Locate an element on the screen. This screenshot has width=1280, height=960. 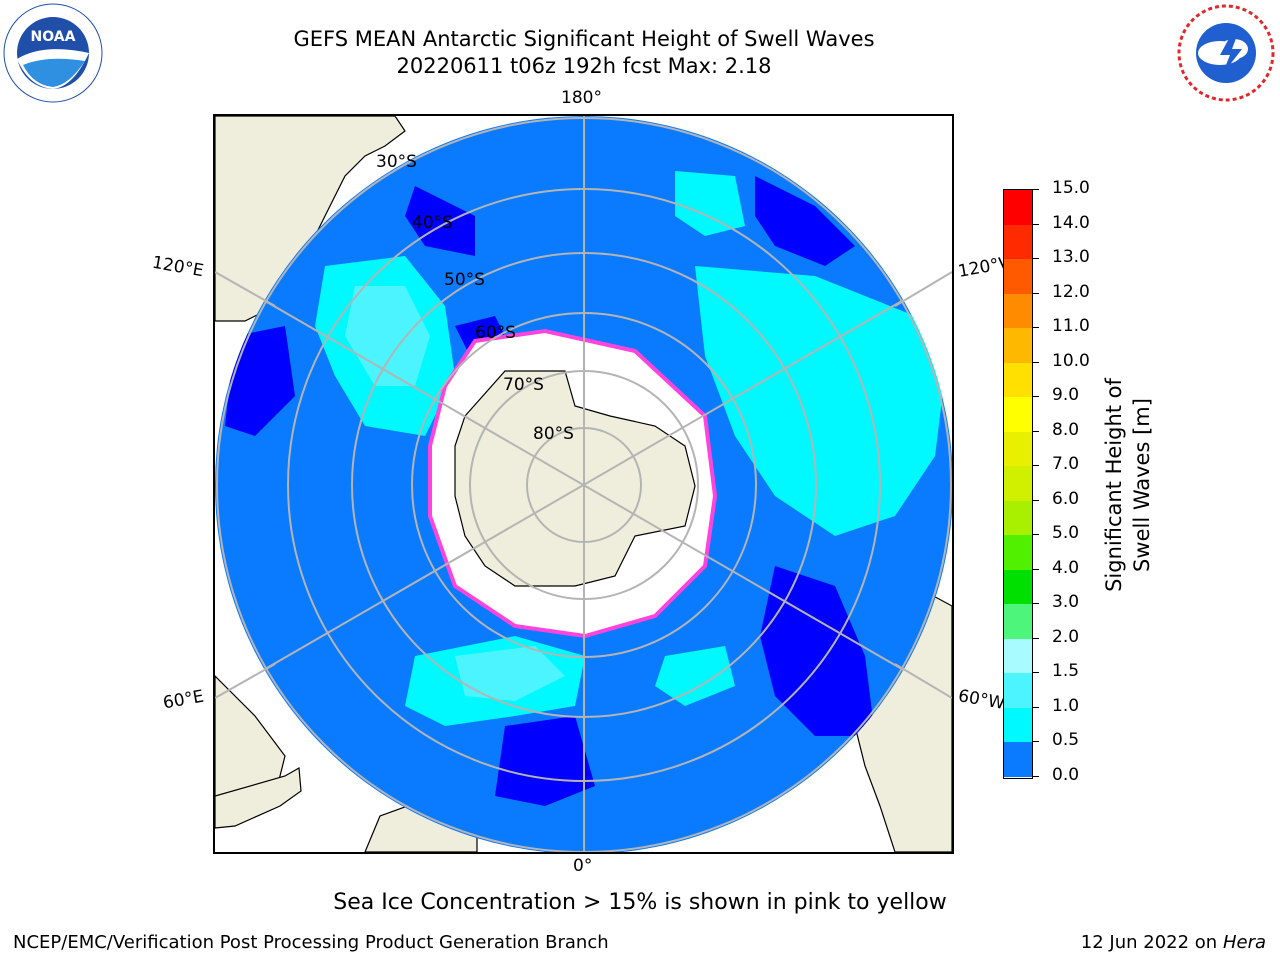
colorbar-tick-label: 14.0 is located at coordinates (1071, 222).